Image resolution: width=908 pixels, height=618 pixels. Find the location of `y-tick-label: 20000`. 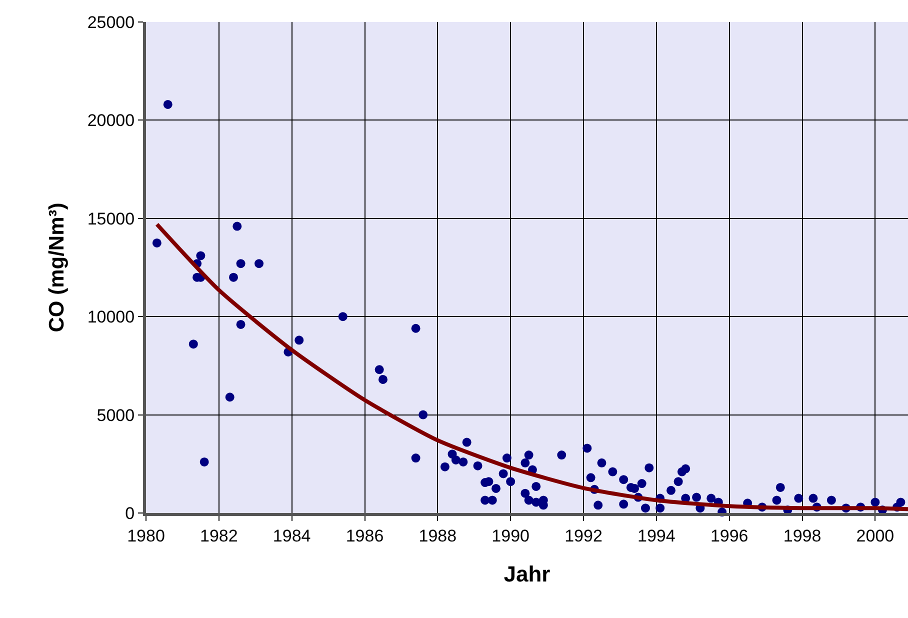

y-tick-label: 20000 is located at coordinates (111, 120).